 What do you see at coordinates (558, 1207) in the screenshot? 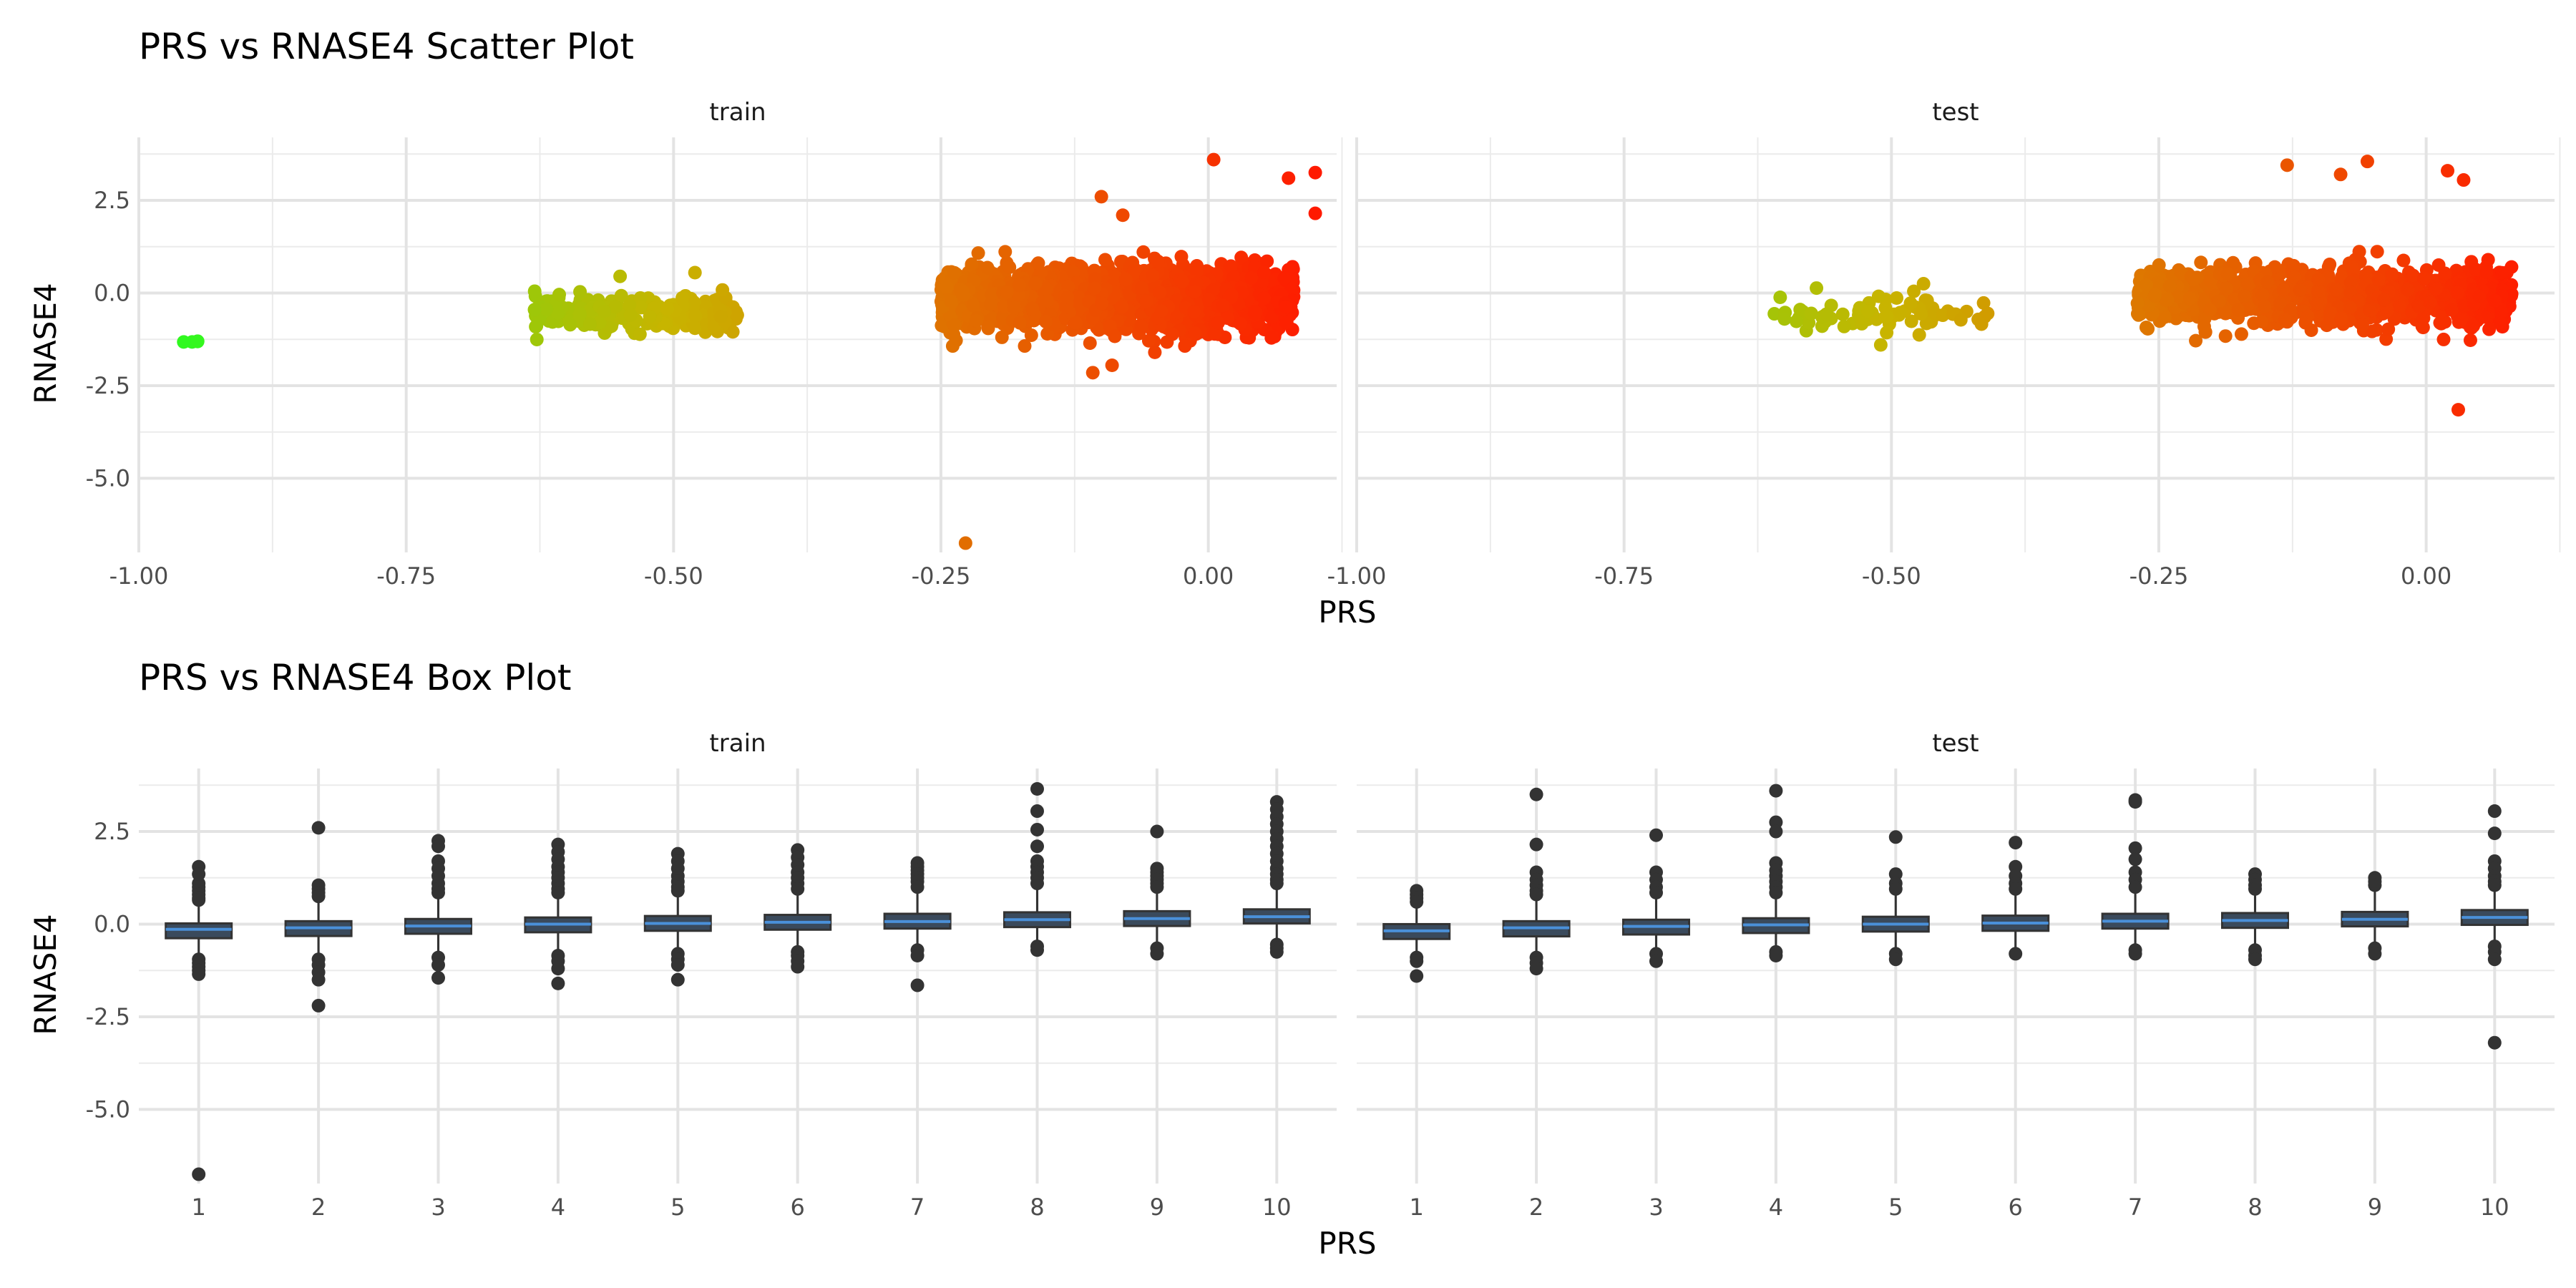
I see `box-x-tick-label: 4` at bounding box center [558, 1207].